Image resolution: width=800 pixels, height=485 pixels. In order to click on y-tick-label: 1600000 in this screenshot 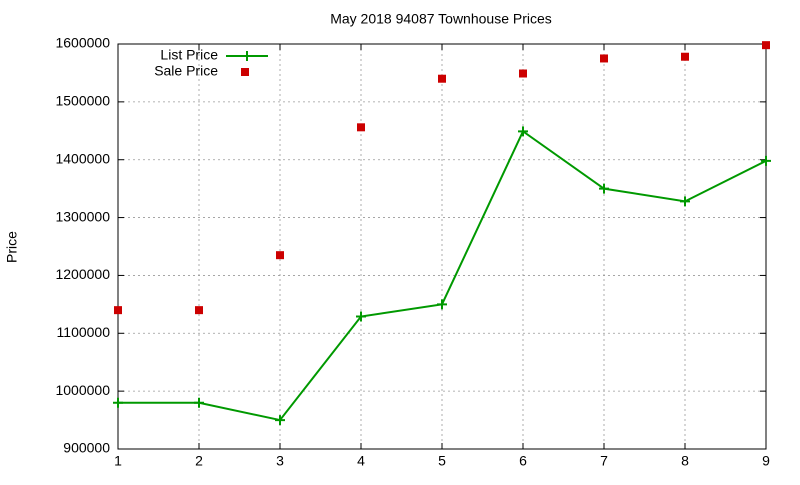, I will do `click(82, 43)`.